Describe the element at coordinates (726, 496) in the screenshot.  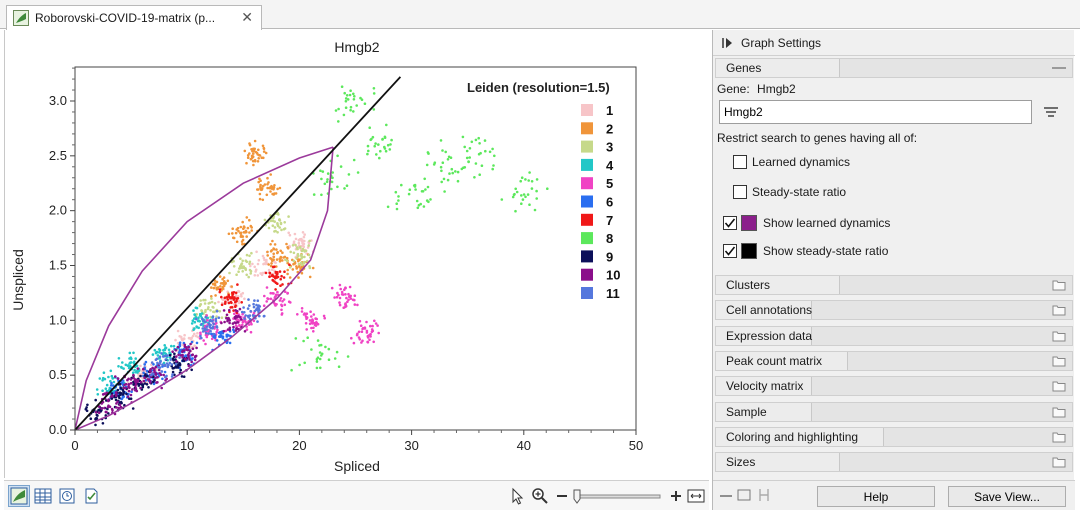
I see `collapse-all-icon` at that location.